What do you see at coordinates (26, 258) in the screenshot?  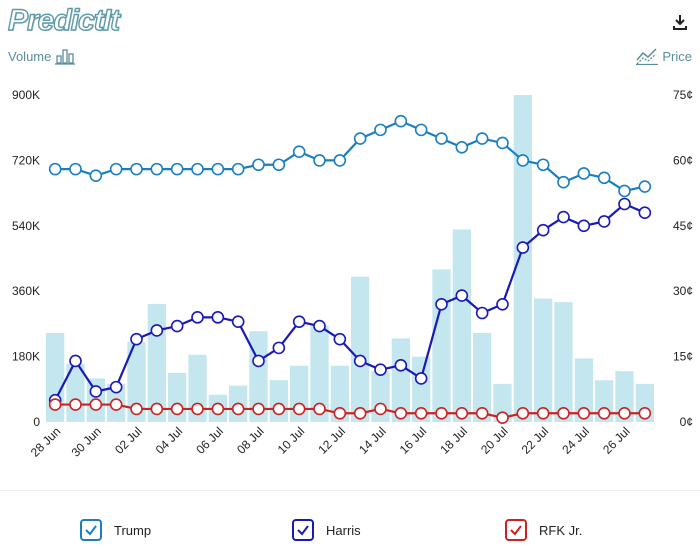 I see `volume-axis: 0 180K 360K 540K 720K 900K` at bounding box center [26, 258].